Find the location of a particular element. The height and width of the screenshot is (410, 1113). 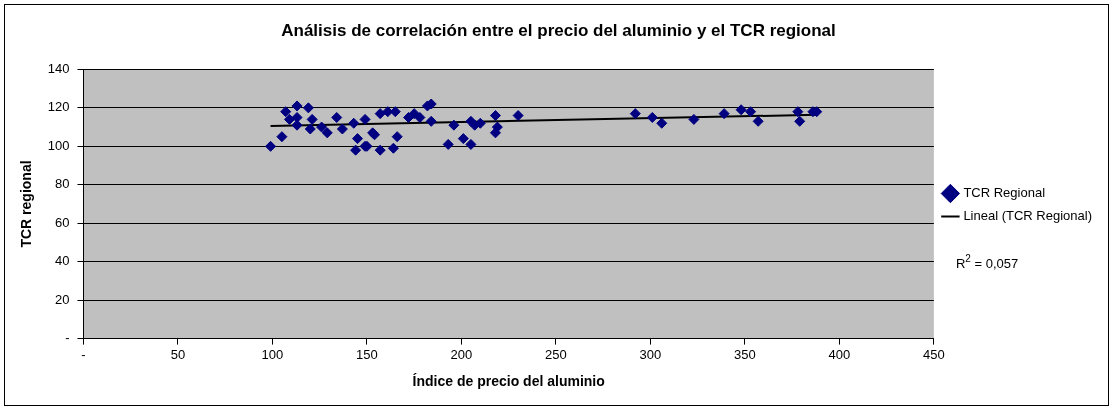

y-tick-label: 40 is located at coordinates (62, 261).